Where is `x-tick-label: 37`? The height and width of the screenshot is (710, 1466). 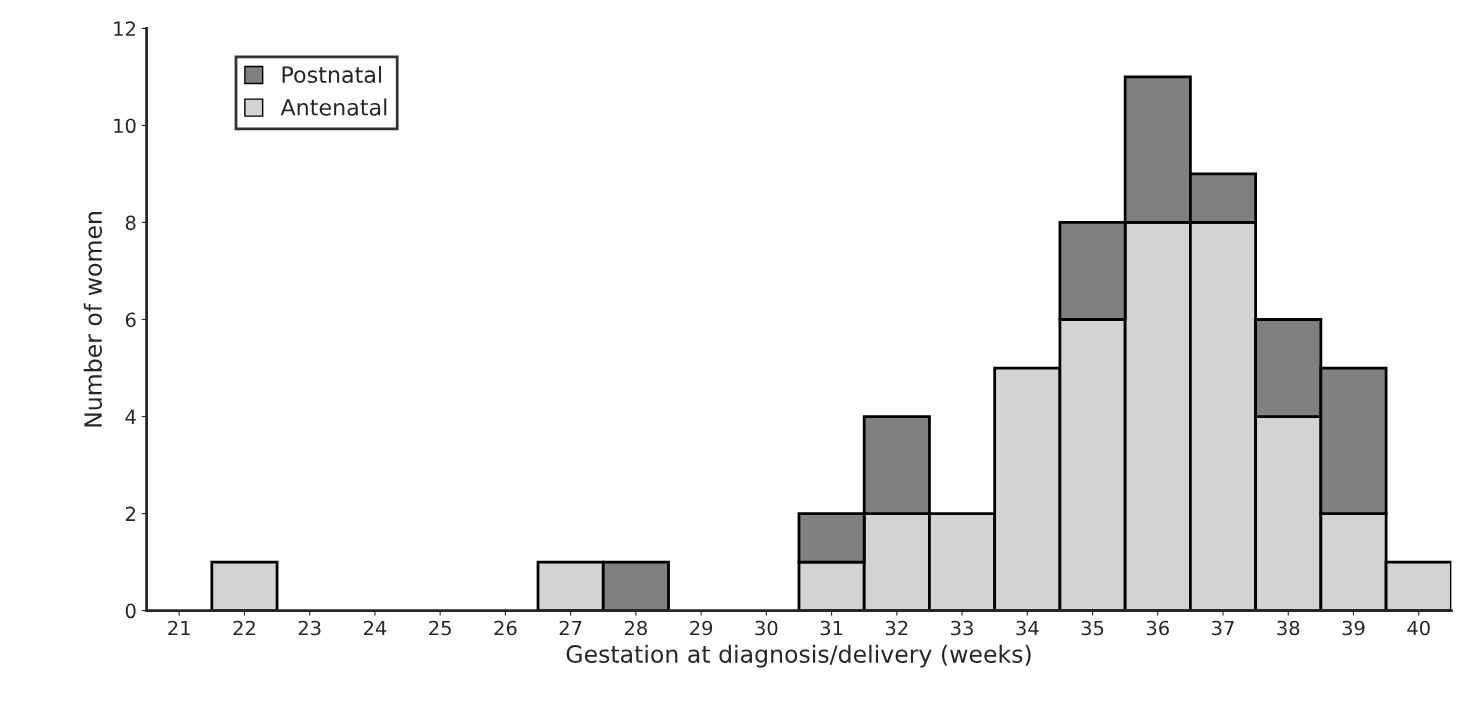
x-tick-label: 37 is located at coordinates (1223, 628).